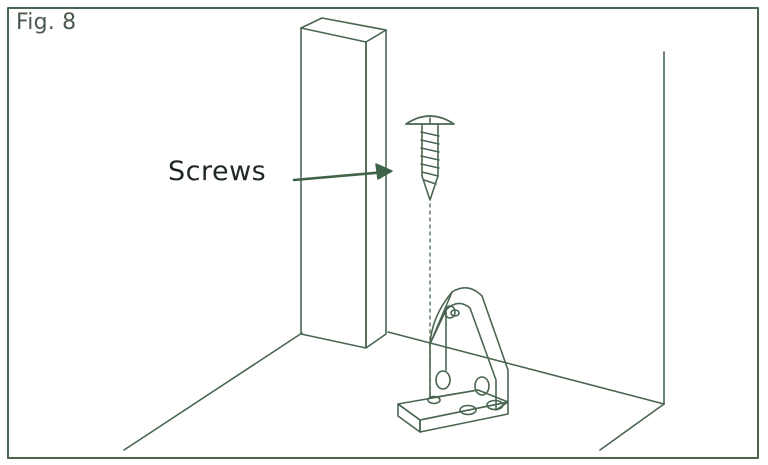 The image size is (768, 465). Describe the element at coordinates (453, 360) in the screenshot. I see `l-bracket-icon` at that location.